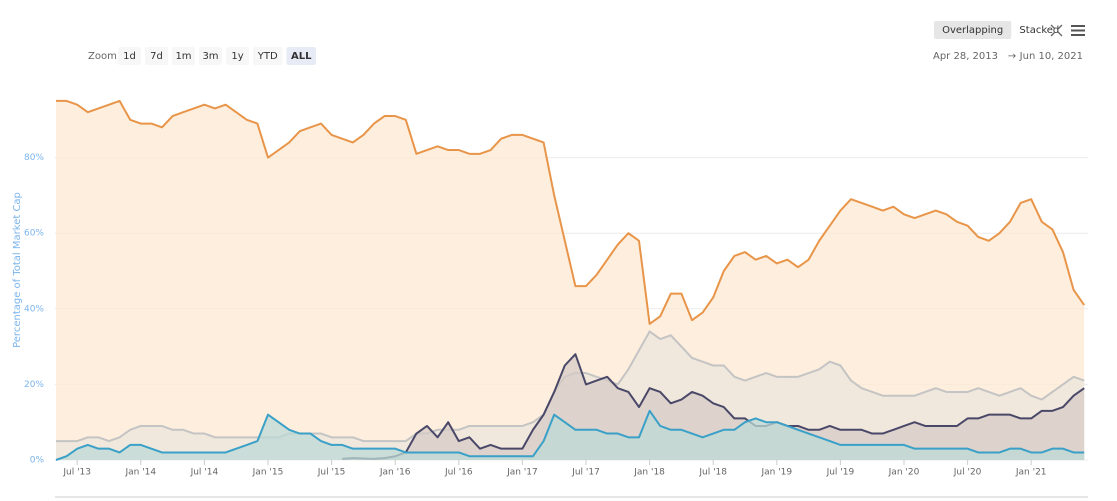  I want to click on x-tick-label: Jan '17, so click(522, 473).